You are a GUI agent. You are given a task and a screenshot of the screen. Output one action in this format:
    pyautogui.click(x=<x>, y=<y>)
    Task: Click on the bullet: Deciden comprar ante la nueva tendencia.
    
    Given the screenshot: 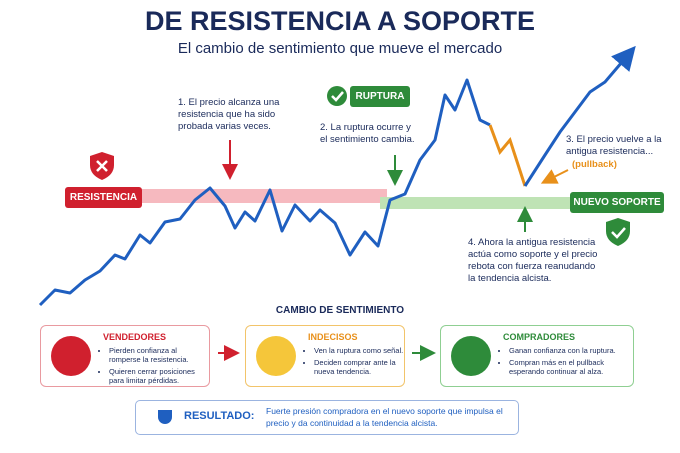 What is the action you would take?
    pyautogui.click(x=359, y=367)
    